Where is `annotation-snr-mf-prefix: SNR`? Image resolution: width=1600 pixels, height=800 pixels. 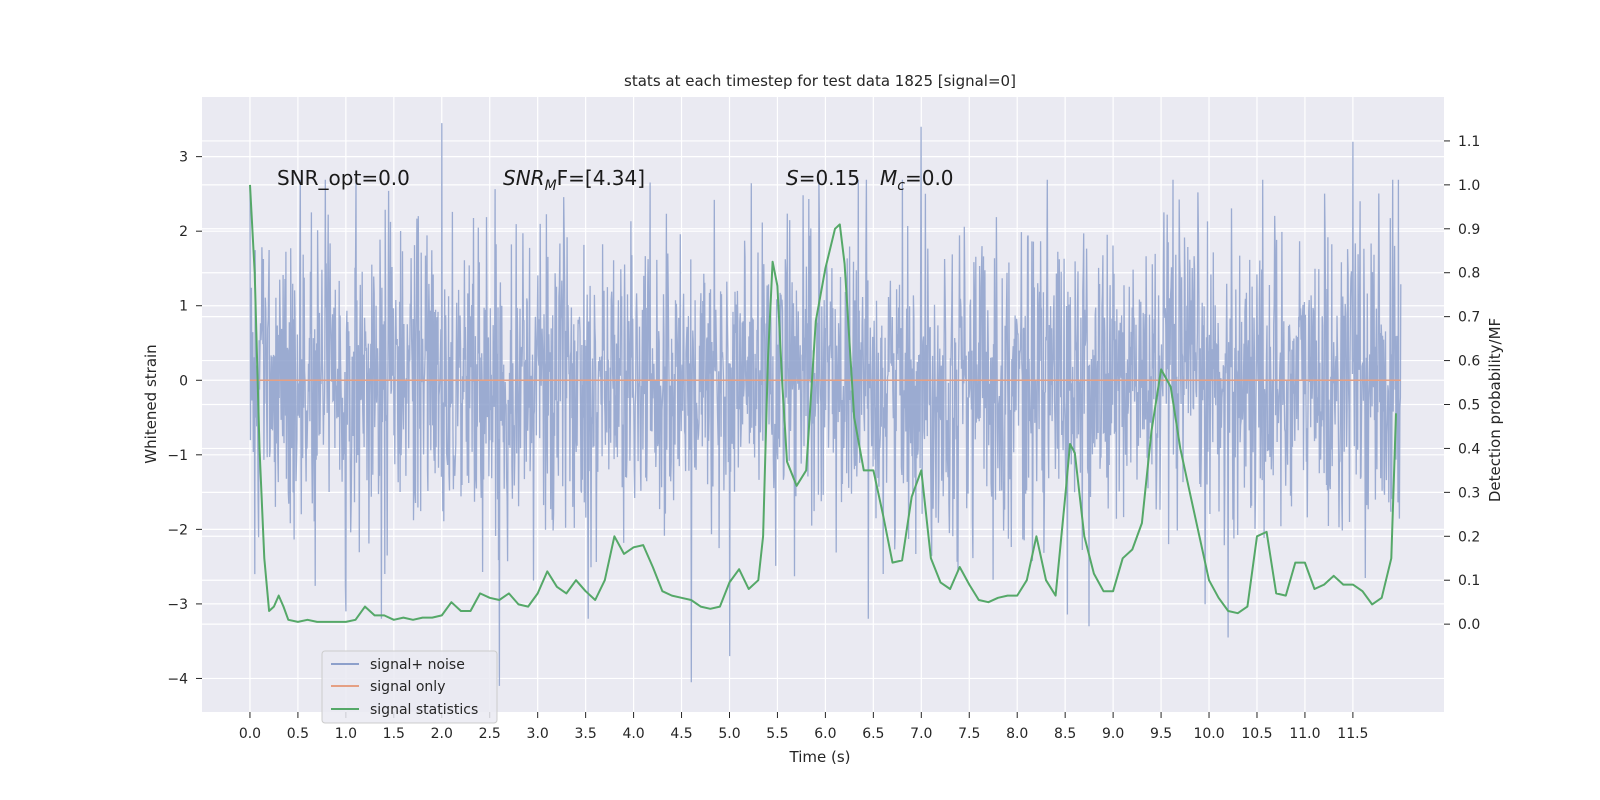
annotation-snr-mf-prefix: SNR is located at coordinates (524, 178).